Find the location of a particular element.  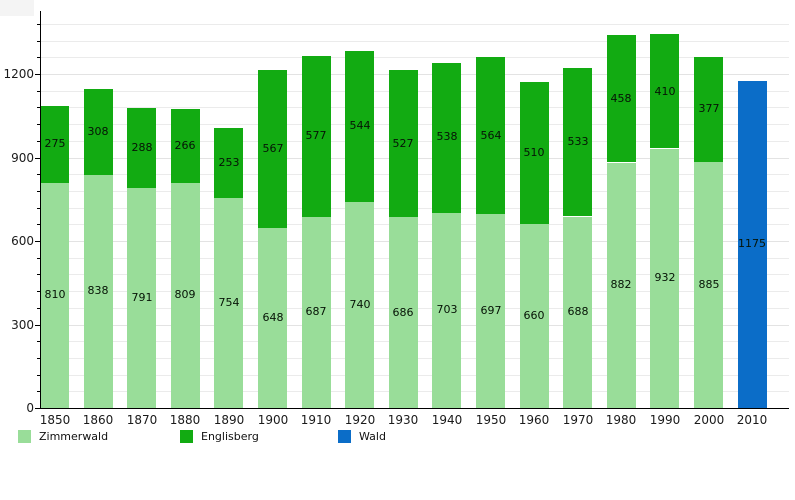

legend-label: Englisberg is located at coordinates (230, 436).